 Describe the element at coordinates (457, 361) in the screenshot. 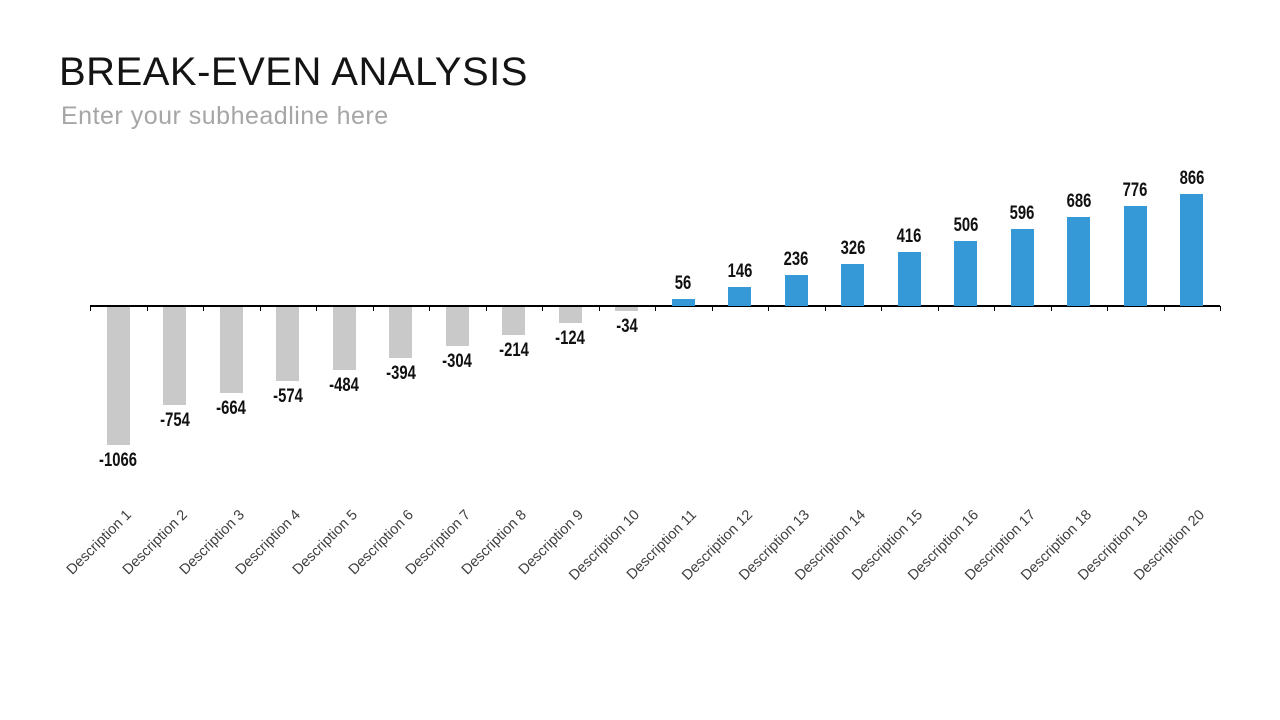

I see `bar-value-label: -304` at that location.